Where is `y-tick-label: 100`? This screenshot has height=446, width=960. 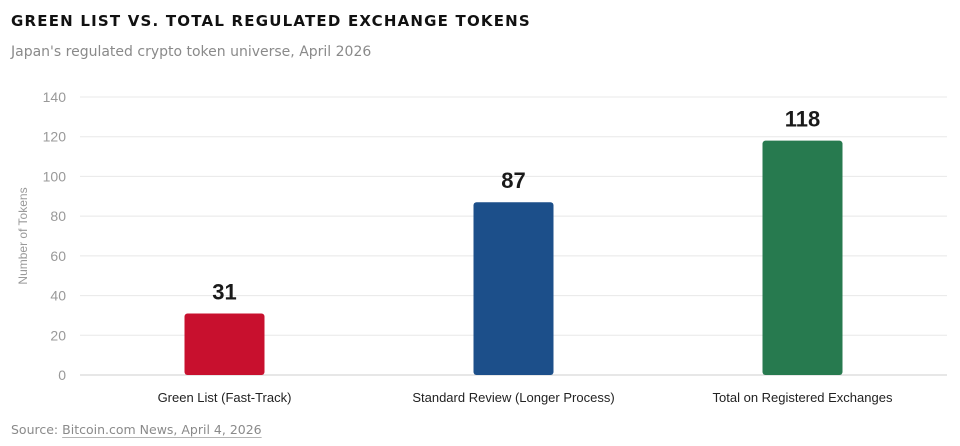
y-tick-label: 100 is located at coordinates (55, 176).